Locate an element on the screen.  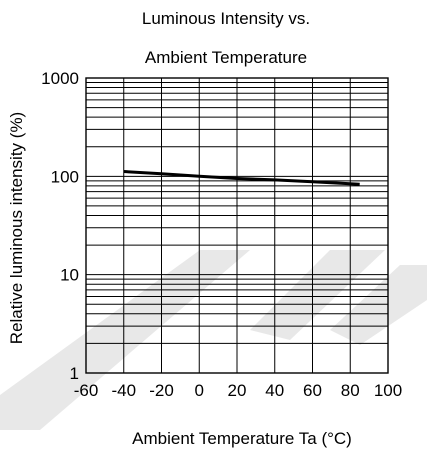
series-line is located at coordinates (241, 178).